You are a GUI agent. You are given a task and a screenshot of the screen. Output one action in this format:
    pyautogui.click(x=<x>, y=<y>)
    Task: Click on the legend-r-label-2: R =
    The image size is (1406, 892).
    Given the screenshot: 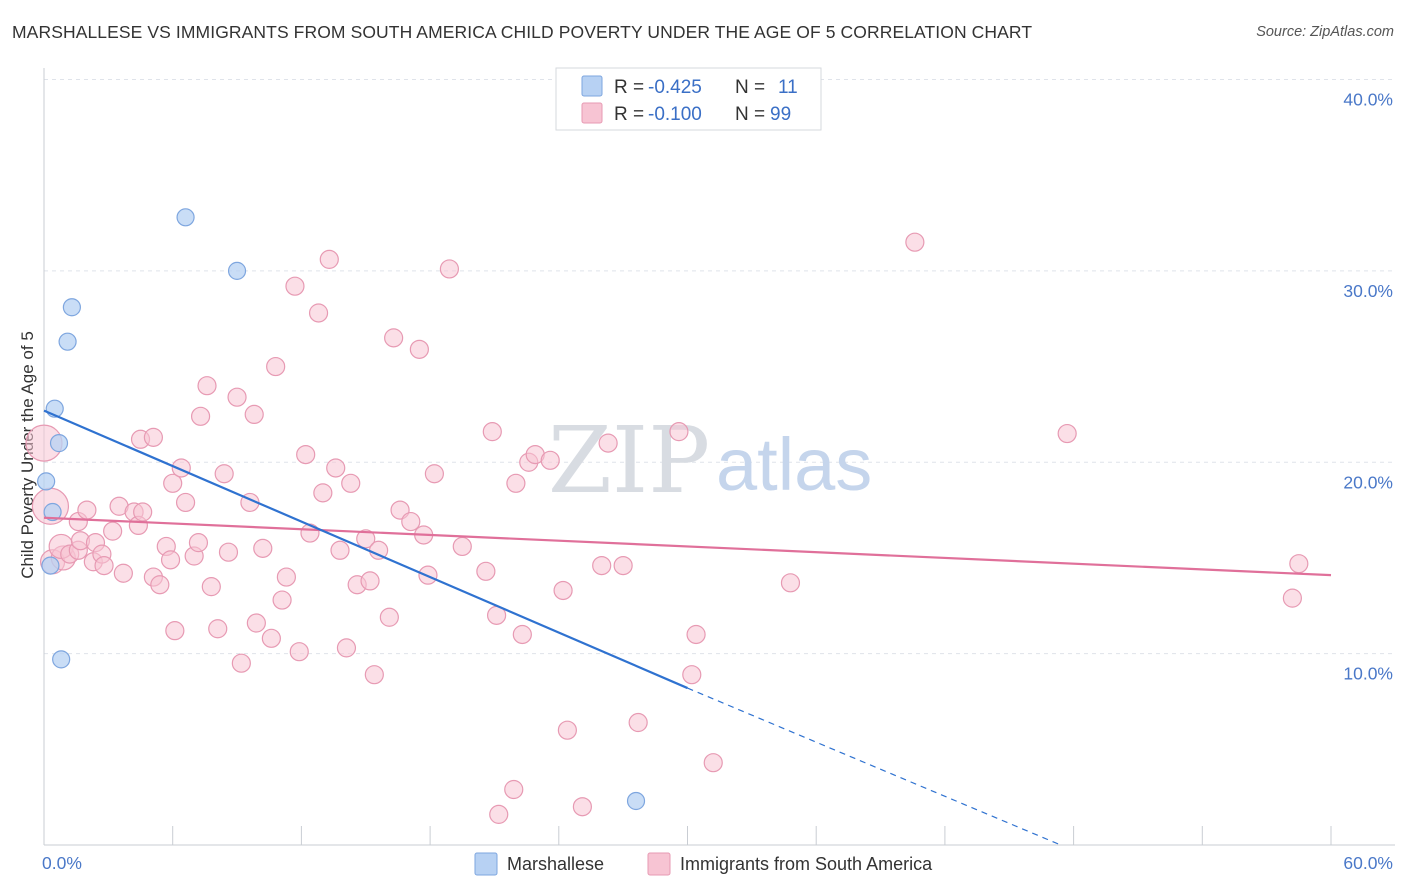 What is the action you would take?
    pyautogui.click(x=629, y=114)
    